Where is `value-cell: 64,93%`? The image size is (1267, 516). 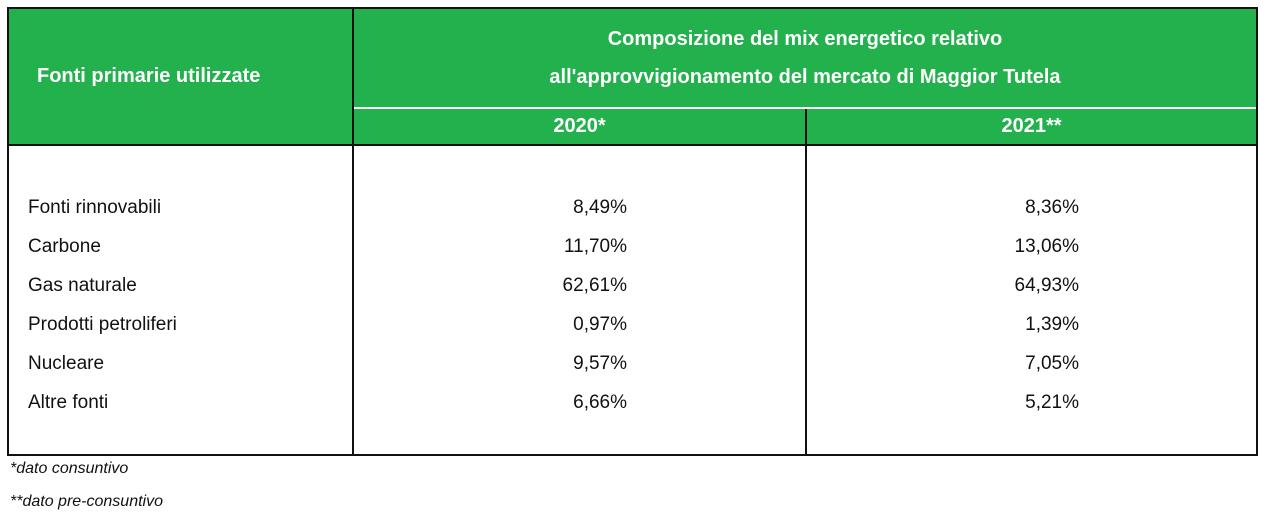 value-cell: 64,93% is located at coordinates (1046, 285).